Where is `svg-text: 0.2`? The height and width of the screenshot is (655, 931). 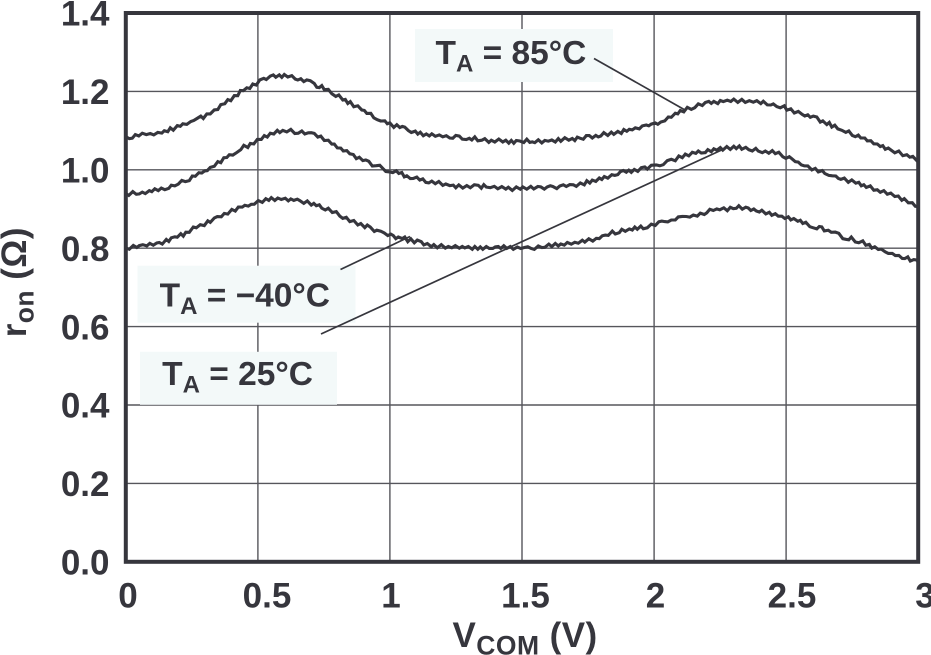 svg-text: 0.2 is located at coordinates (85, 484).